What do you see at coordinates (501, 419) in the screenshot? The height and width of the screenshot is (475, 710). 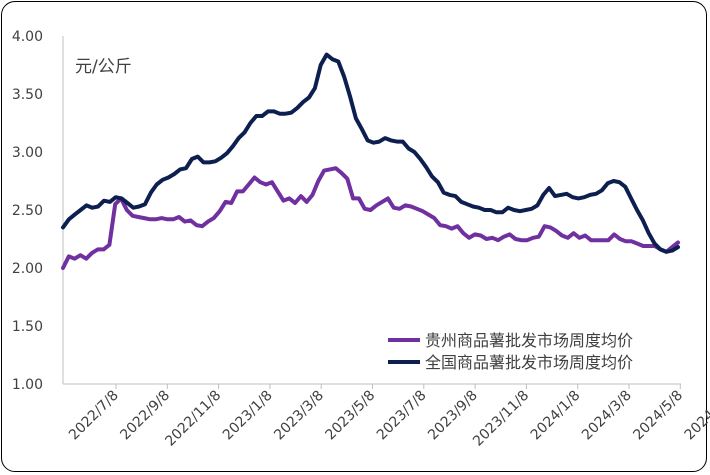 I see `x-tick-label: 2023/11/8` at bounding box center [501, 419].